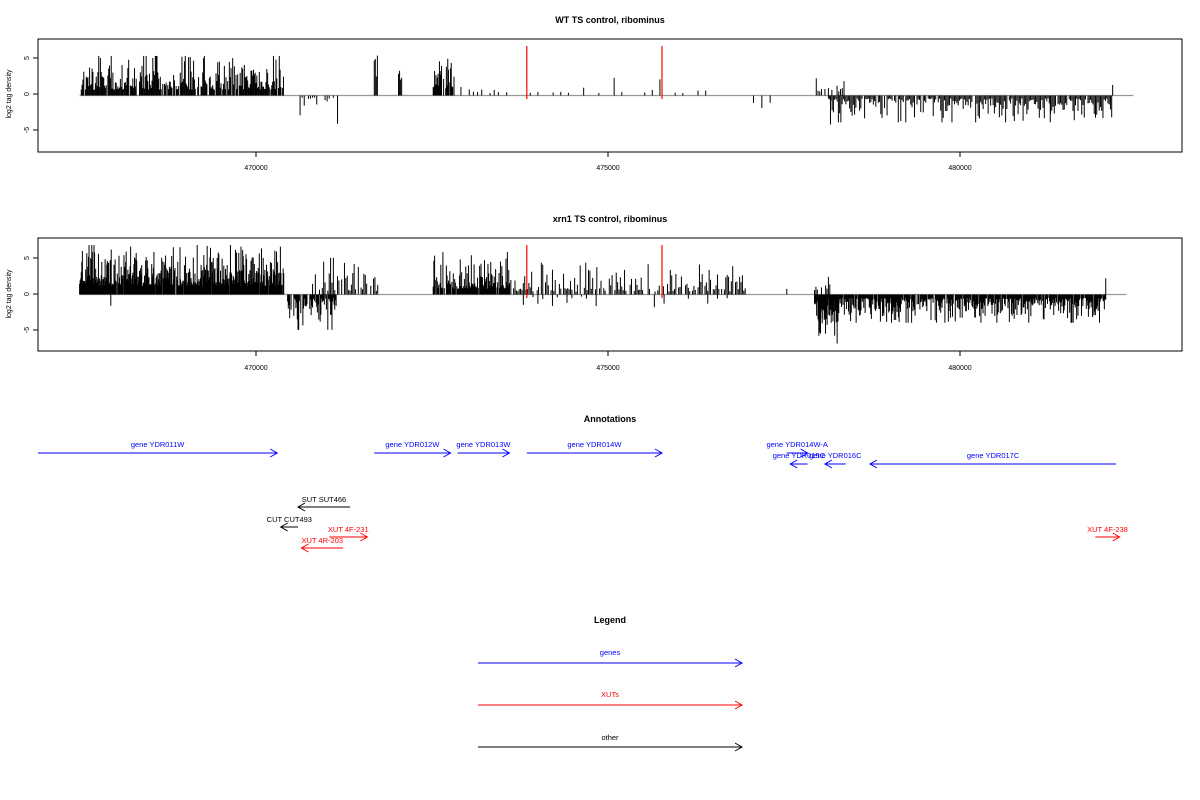 The height and width of the screenshot is (800, 1200). What do you see at coordinates (959, 168) in the screenshot?
I see `panel-wt-xtick-480000: 480000` at bounding box center [959, 168].